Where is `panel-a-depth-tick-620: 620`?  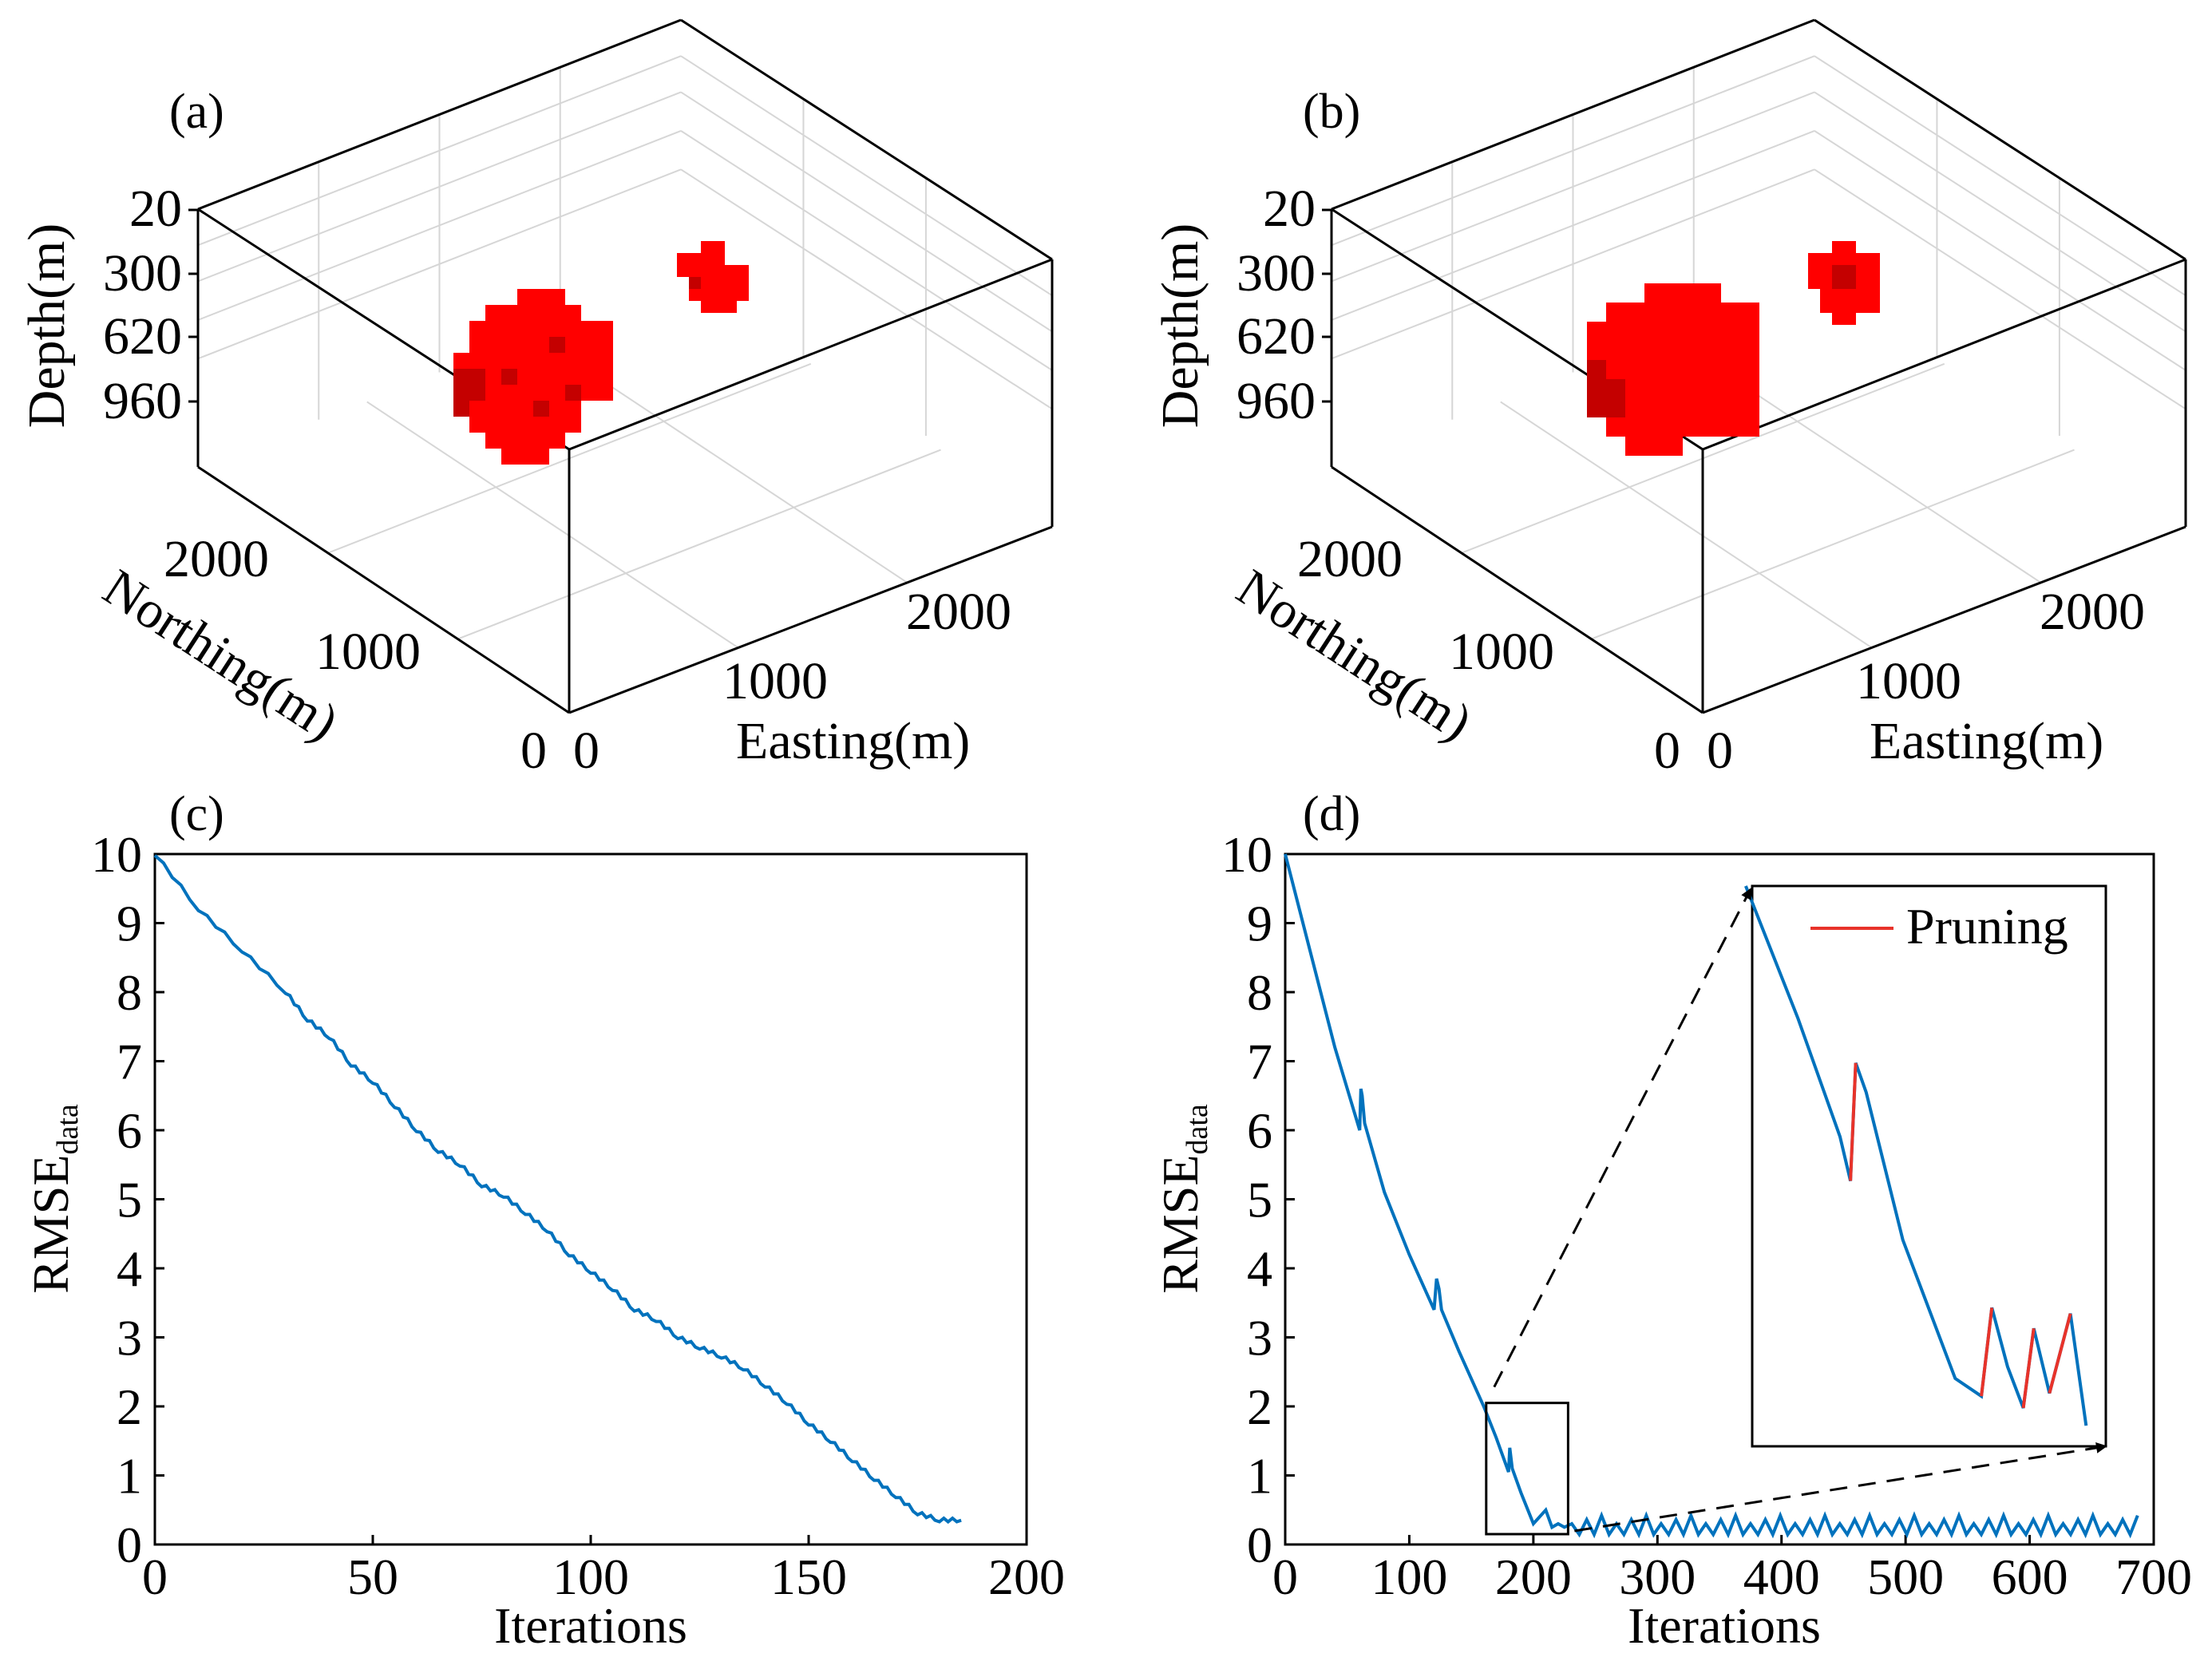 panel-a-depth-tick-620: 620 is located at coordinates (142, 337).